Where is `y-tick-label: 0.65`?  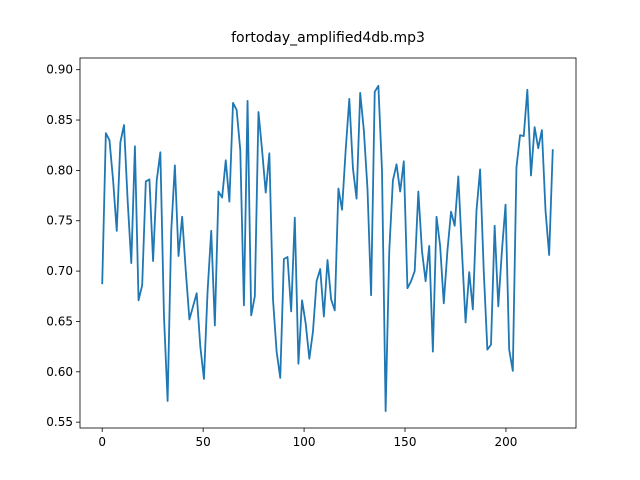
y-tick-label: 0.65 is located at coordinates (59, 321).